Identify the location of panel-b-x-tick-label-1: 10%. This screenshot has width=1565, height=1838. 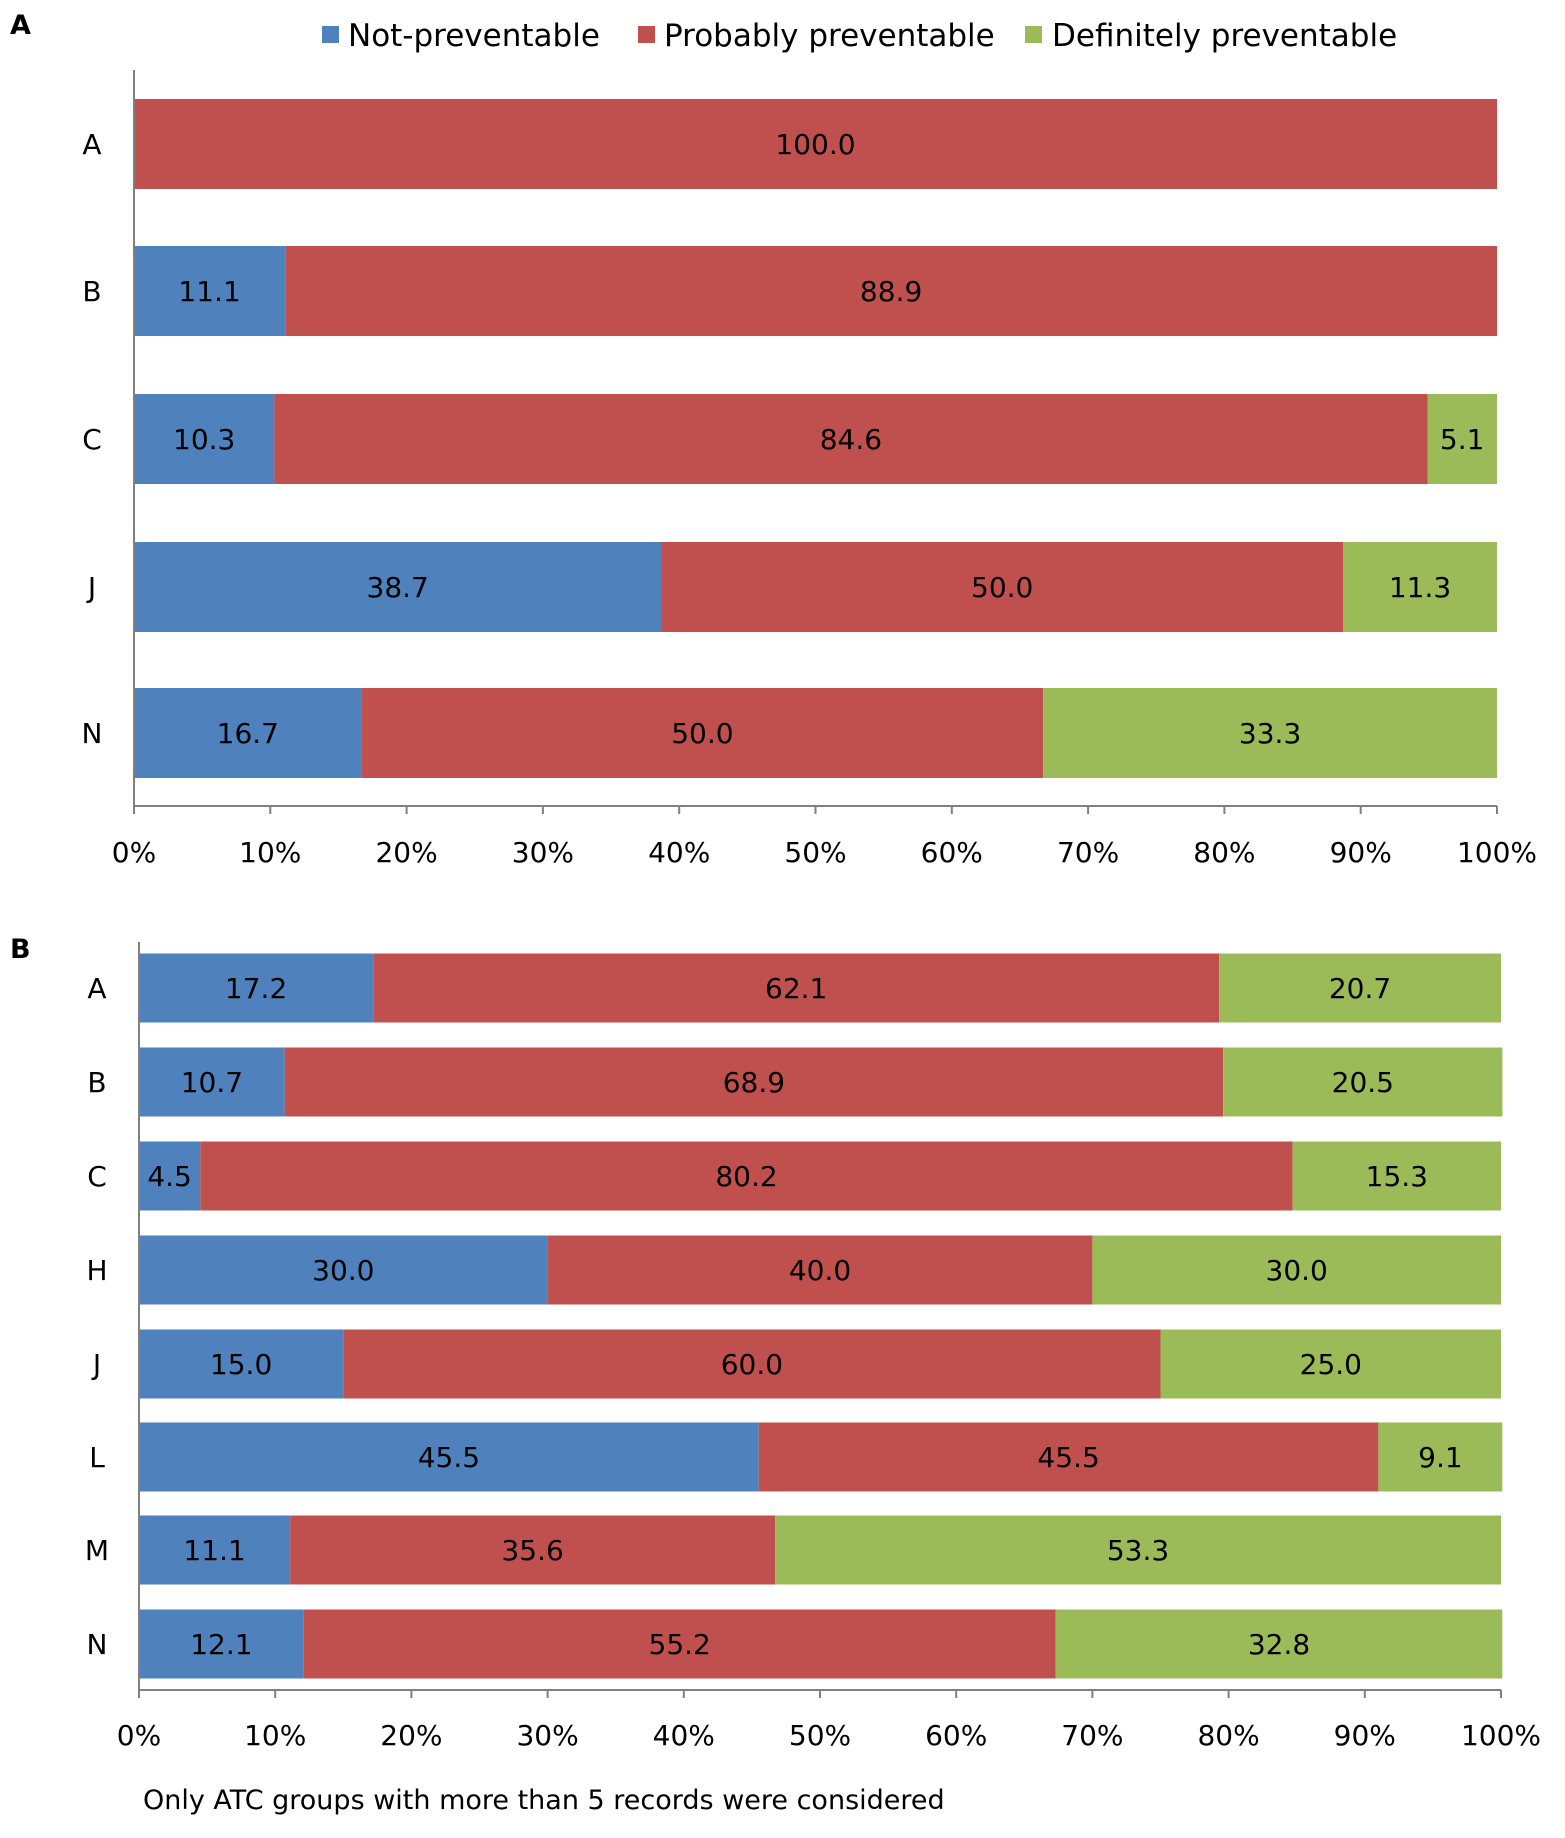
(275, 1735).